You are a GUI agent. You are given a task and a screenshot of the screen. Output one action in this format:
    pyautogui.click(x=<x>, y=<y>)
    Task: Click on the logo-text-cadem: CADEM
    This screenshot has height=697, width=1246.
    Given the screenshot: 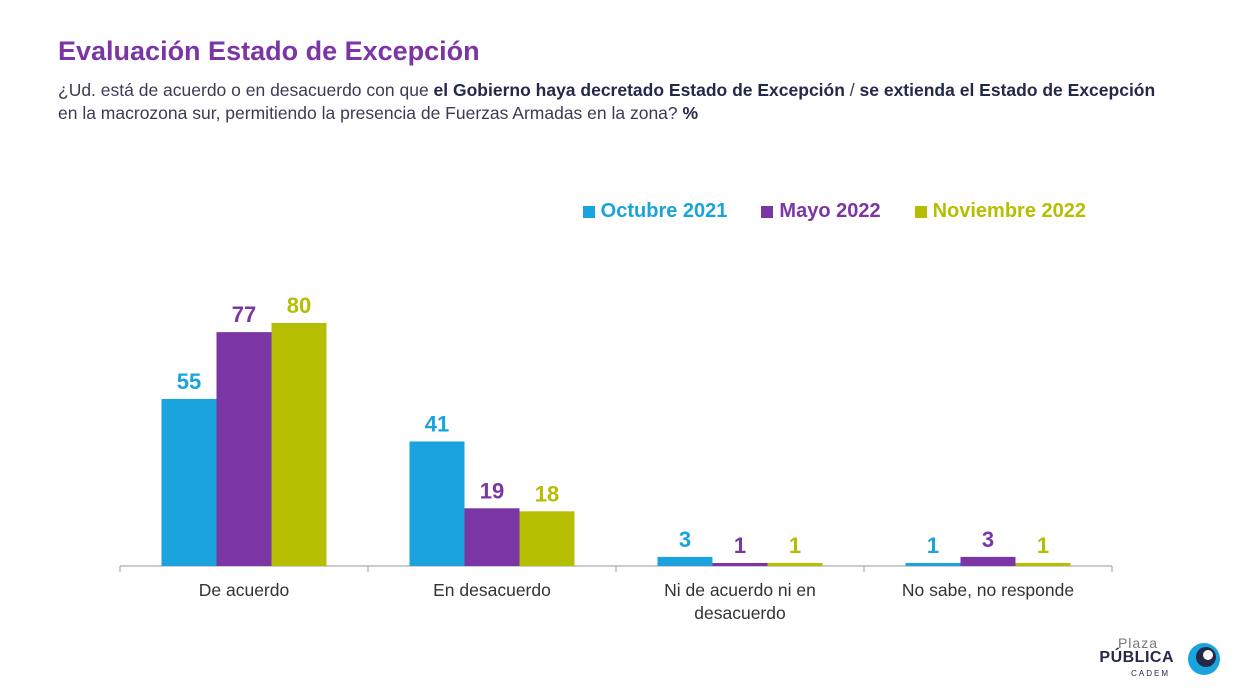 What is the action you would take?
    pyautogui.click(x=1150, y=673)
    